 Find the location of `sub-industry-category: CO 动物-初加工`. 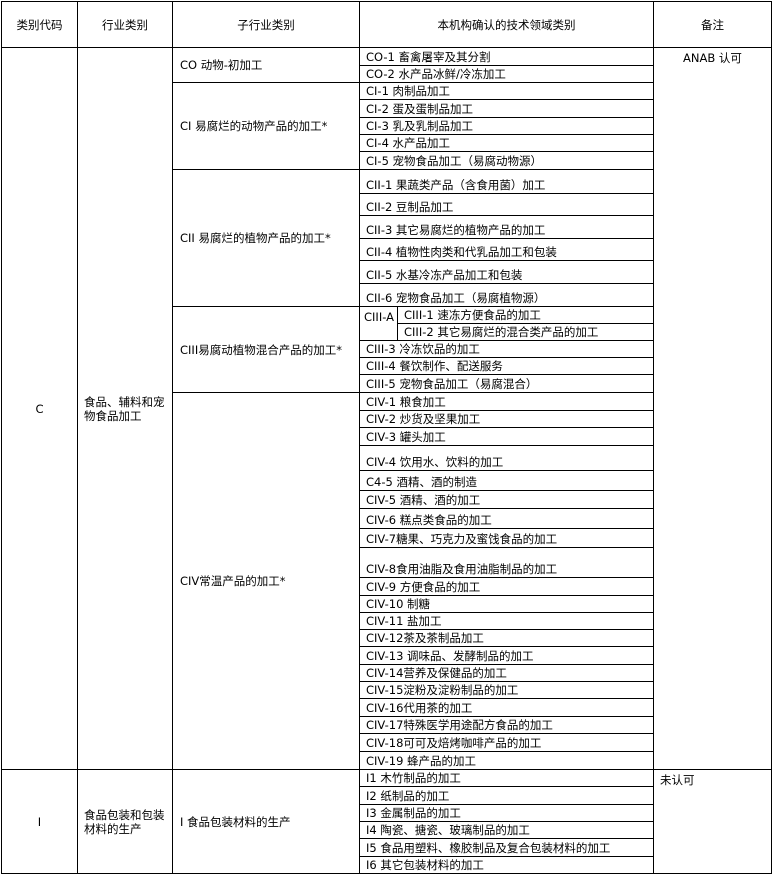

sub-industry-category: CO 动物-初加工 is located at coordinates (266, 65).